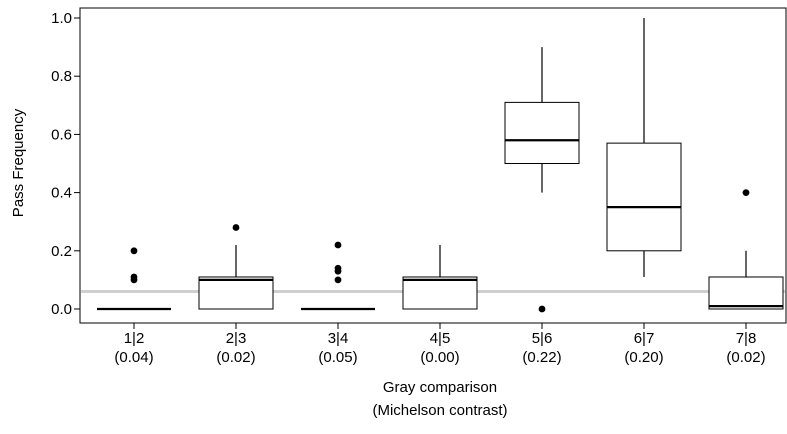  Describe the element at coordinates (61, 76) in the screenshot. I see `y-tick-label: 0.8` at that location.